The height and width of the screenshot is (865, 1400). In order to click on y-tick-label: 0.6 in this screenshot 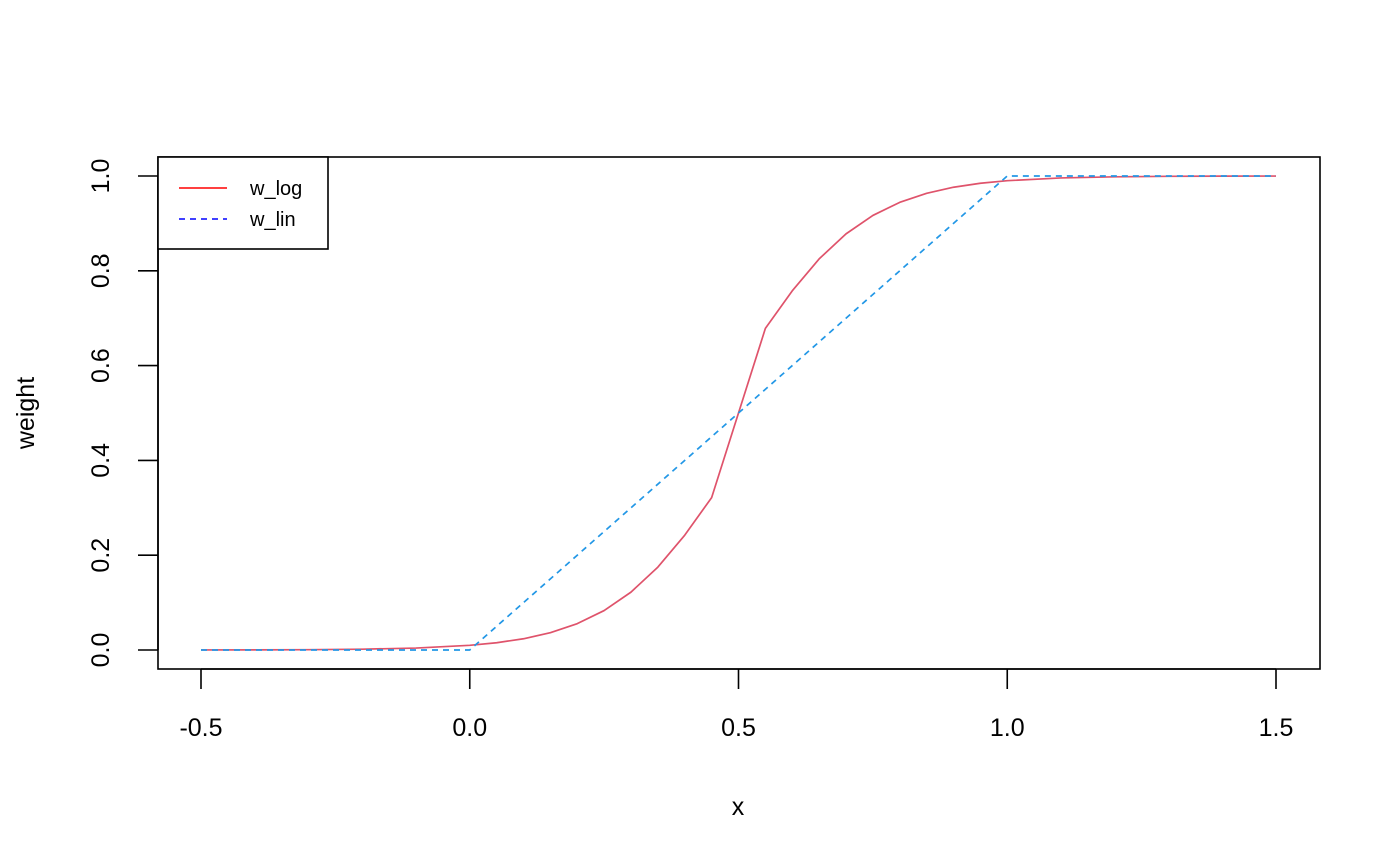, I will do `click(101, 365)`.